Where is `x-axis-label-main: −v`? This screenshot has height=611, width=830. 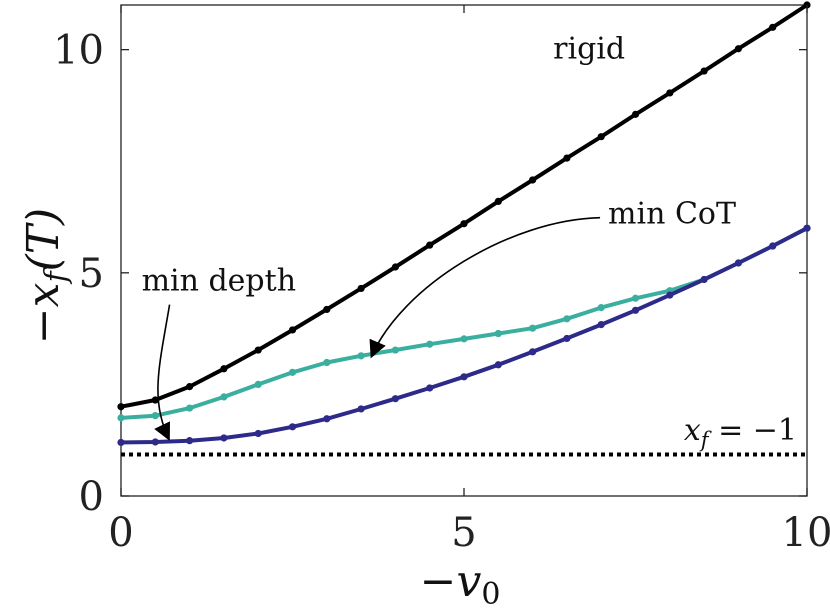 x-axis-label-main: −v is located at coordinates (451, 581).